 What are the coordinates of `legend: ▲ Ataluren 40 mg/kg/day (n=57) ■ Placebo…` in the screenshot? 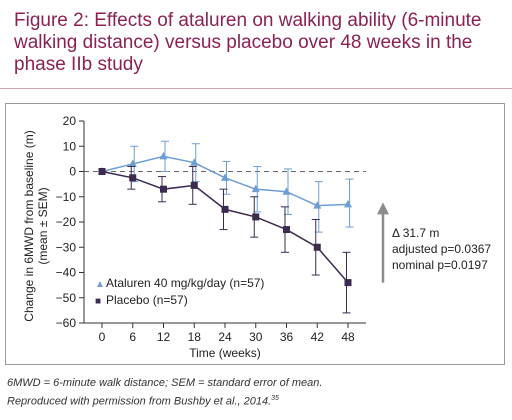 It's located at (179, 291).